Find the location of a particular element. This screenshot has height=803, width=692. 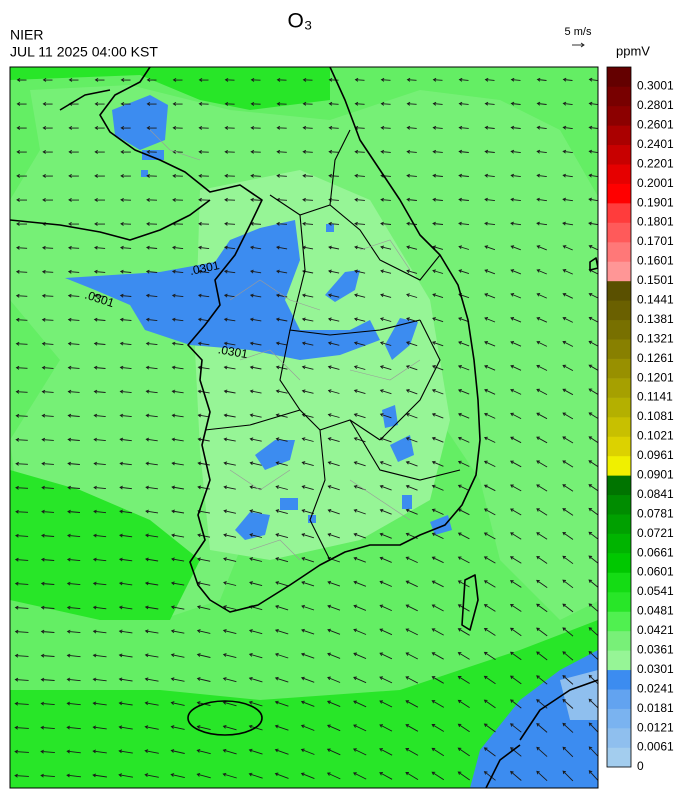

colorbar-label: 0.0361 is located at coordinates (655, 650).